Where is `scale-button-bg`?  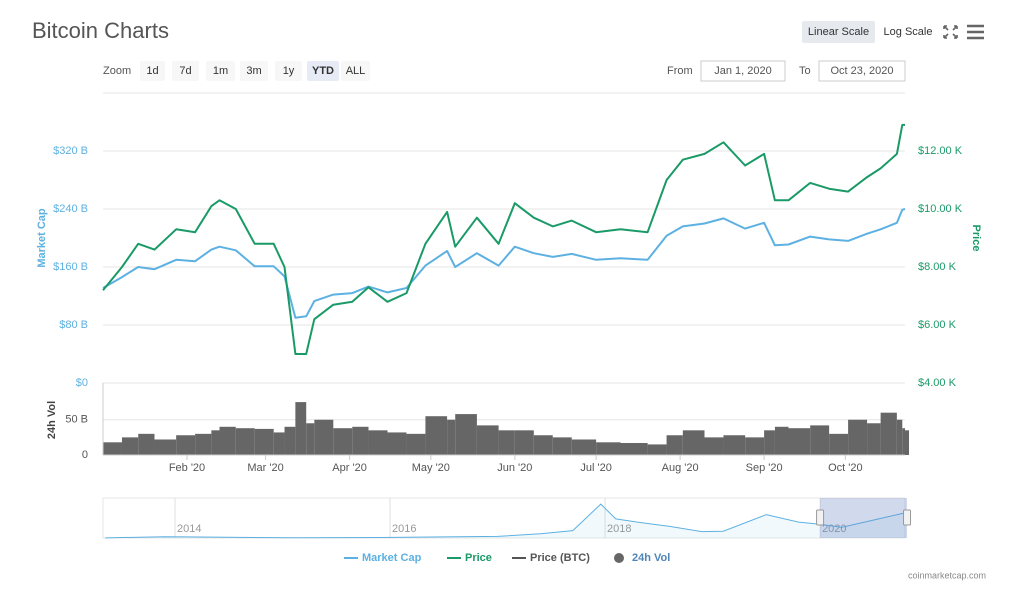 scale-button-bg is located at coordinates (838, 32).